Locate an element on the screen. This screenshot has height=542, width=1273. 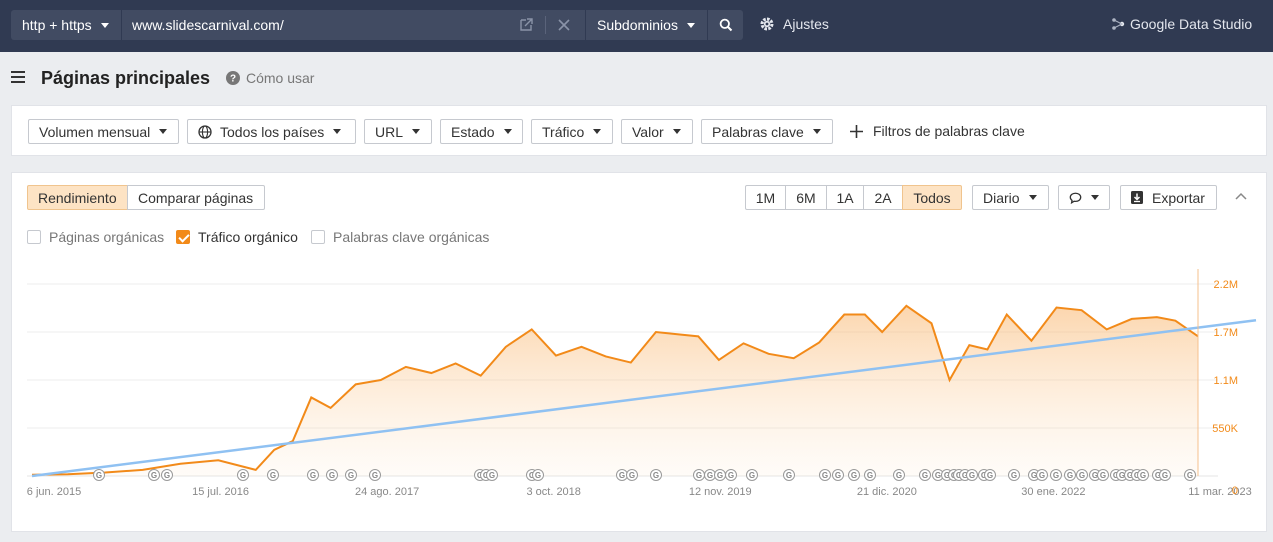
y-tick-label: 1.7M is located at coordinates (1226, 333).